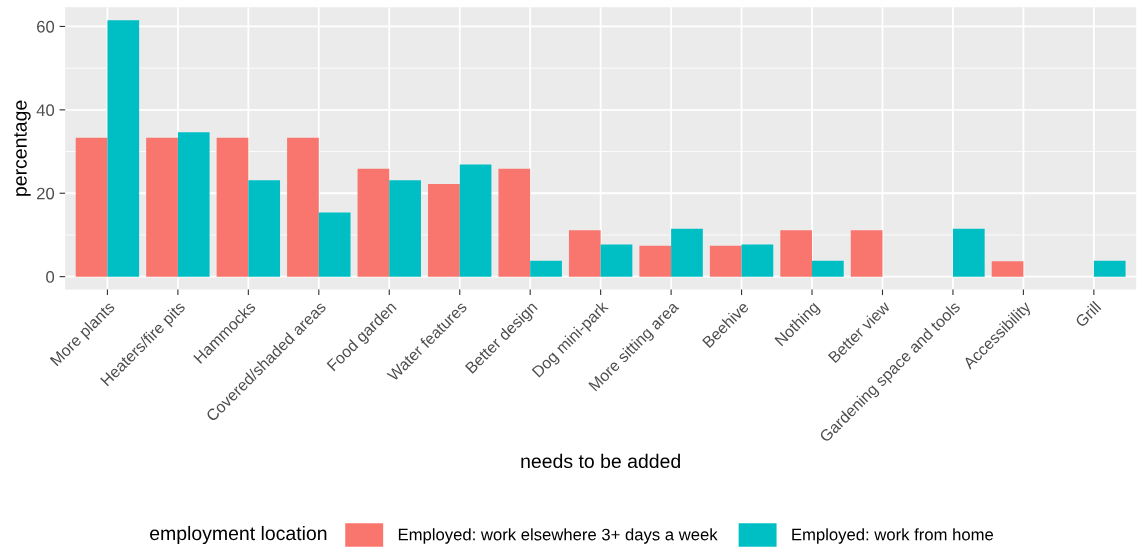 The width and height of the screenshot is (1143, 559). I want to click on y-tick-label: 0, so click(50, 277).